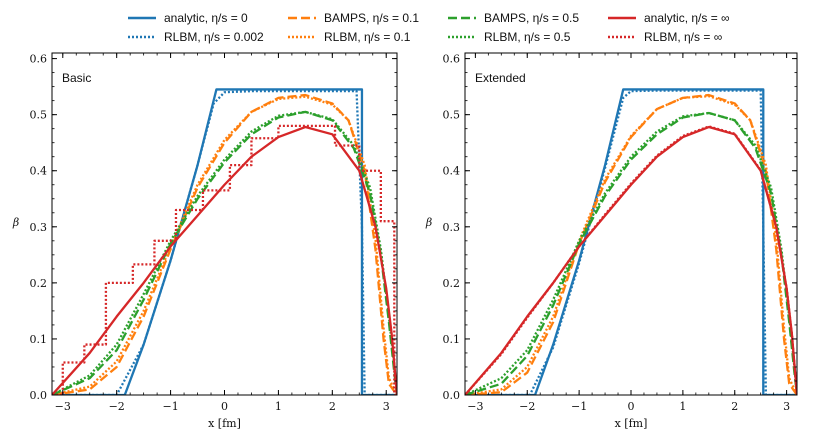 Image resolution: width=822 pixels, height=437 pixels. Describe the element at coordinates (76, 78) in the screenshot. I see `panel-label: Basic` at that location.